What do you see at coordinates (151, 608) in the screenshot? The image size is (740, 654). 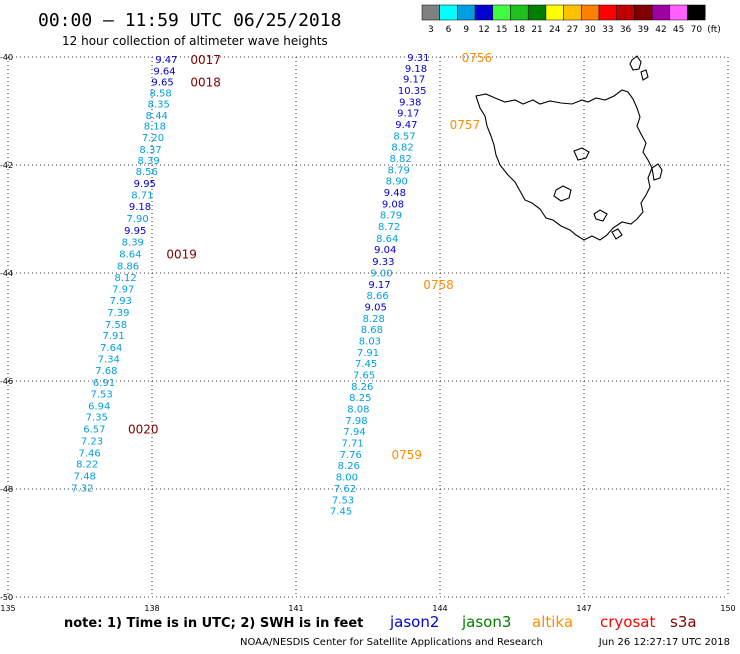 I see `longitude-tick-label: 138` at bounding box center [151, 608].